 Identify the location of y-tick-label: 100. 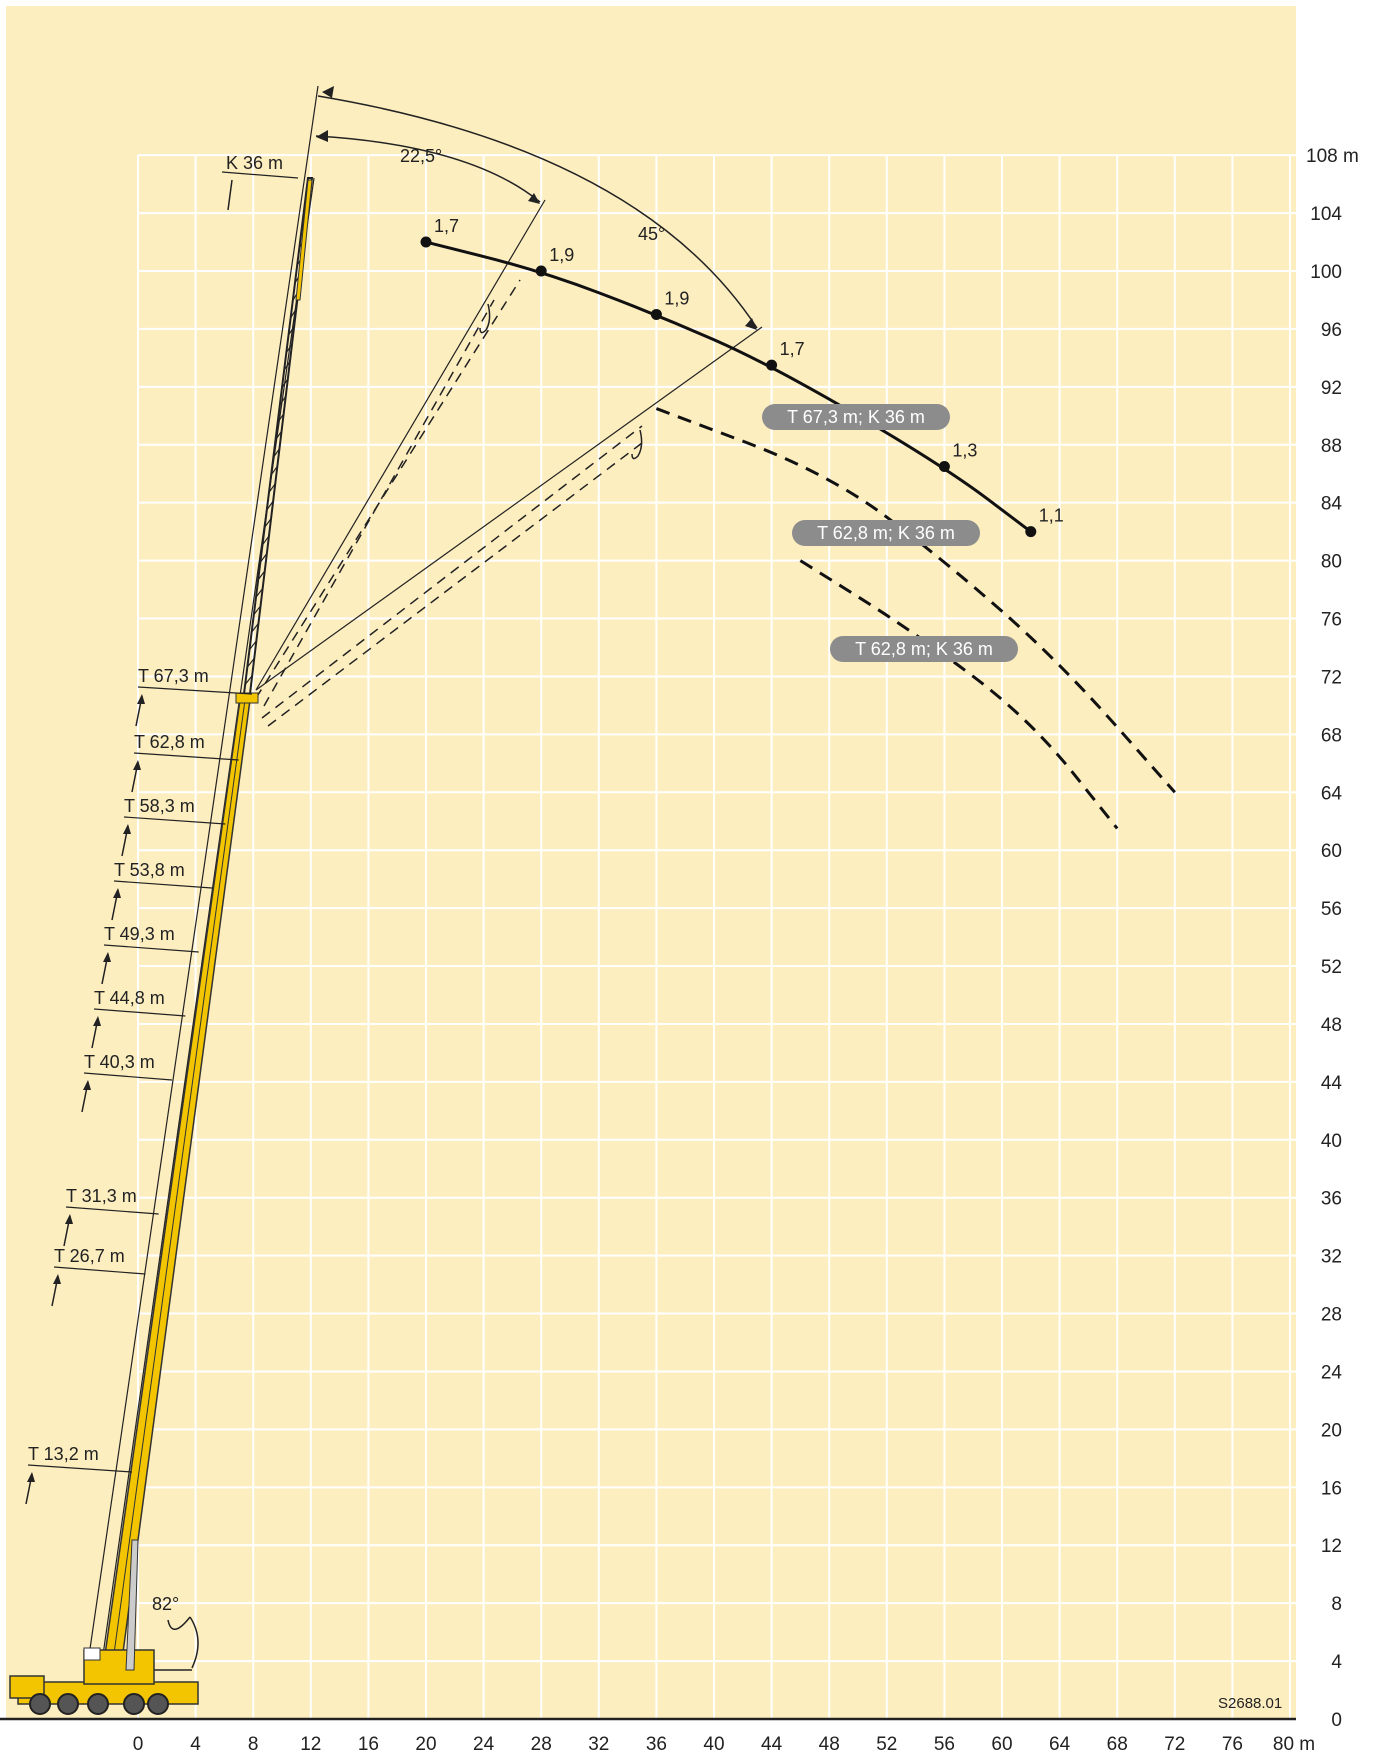
(1326, 272).